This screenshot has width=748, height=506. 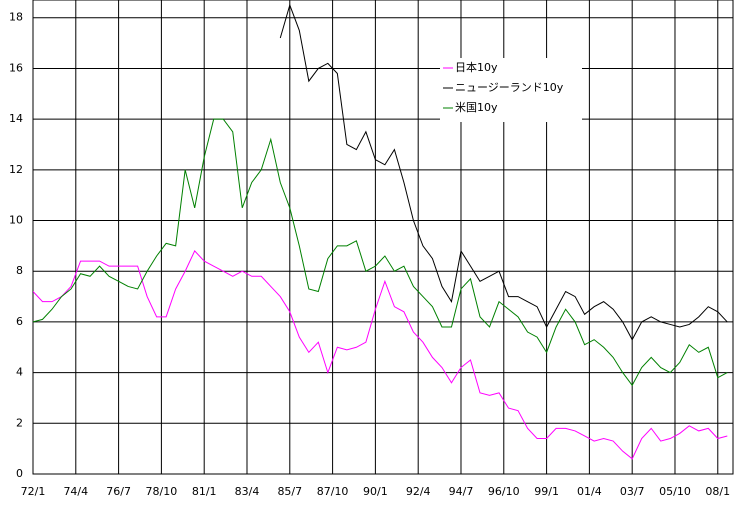 I want to click on y-tick-label: 16, so click(x=16, y=67).